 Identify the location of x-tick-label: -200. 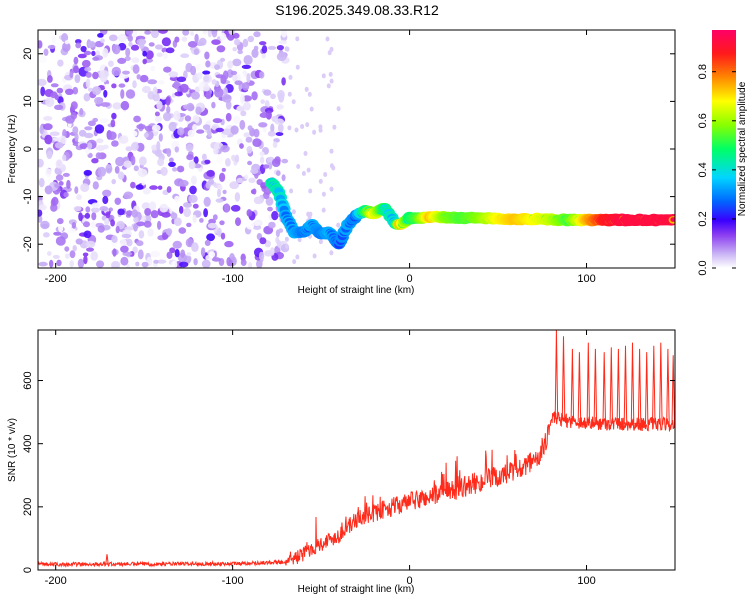
(56, 581).